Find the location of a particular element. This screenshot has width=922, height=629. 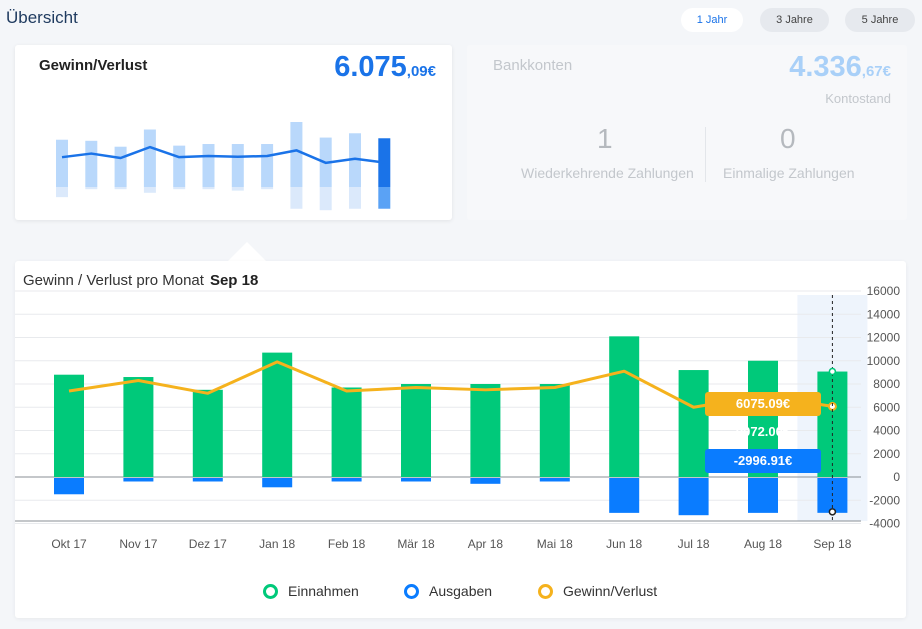

bank-balance-decimals: ,67€ is located at coordinates (876, 71).